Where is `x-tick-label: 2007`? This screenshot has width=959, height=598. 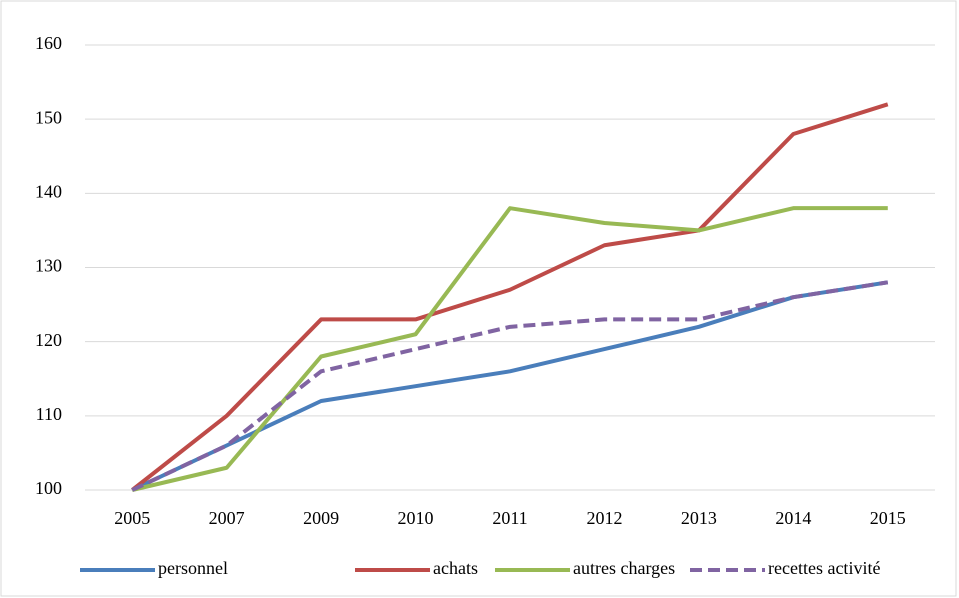
x-tick-label: 2007 is located at coordinates (227, 518).